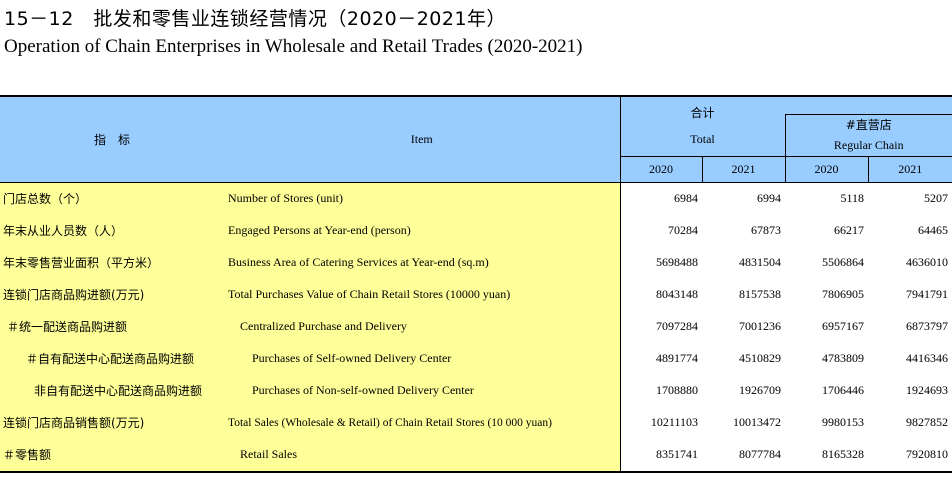  Describe the element at coordinates (112, 294) in the screenshot. I see `row-label-cn: 连锁门店商品购进额(万元)` at that location.